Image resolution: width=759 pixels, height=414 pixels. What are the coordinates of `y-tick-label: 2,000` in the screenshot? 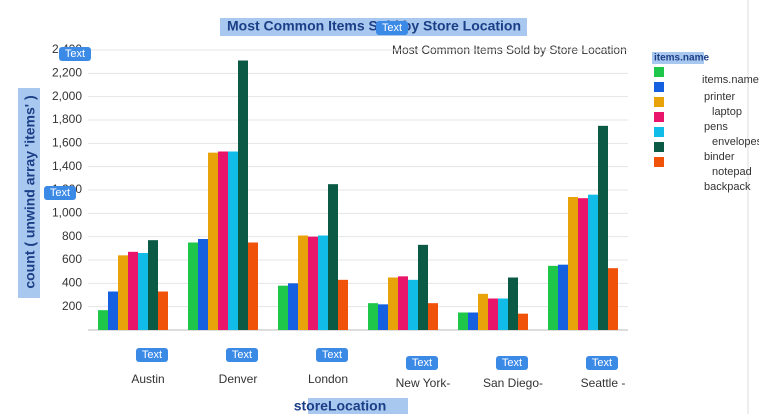 It's located at (67, 96).